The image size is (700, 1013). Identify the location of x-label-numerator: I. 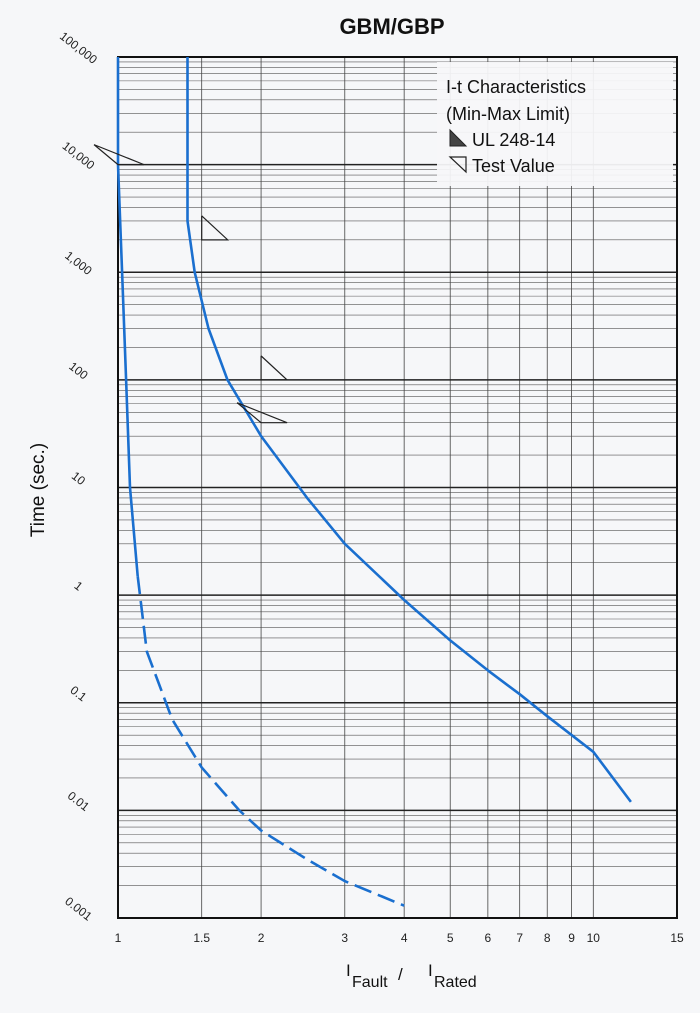
(348, 970).